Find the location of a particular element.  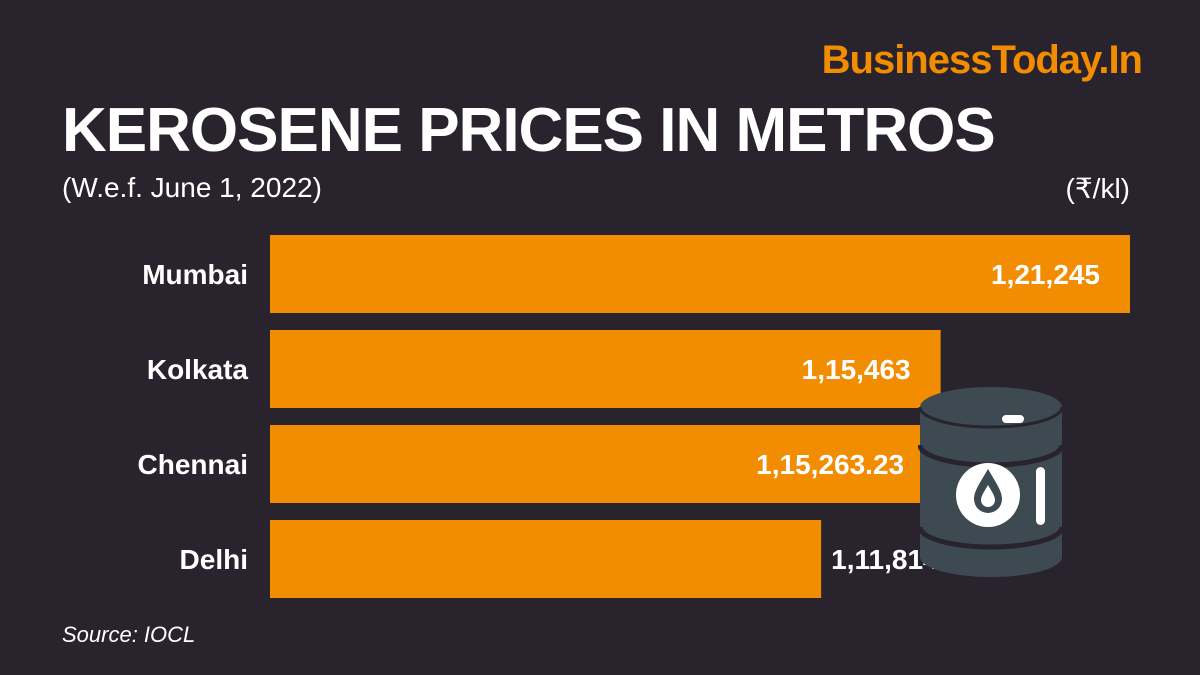

chart-subtitle: (W.e.f. June 1, 2022) is located at coordinates (192, 187).